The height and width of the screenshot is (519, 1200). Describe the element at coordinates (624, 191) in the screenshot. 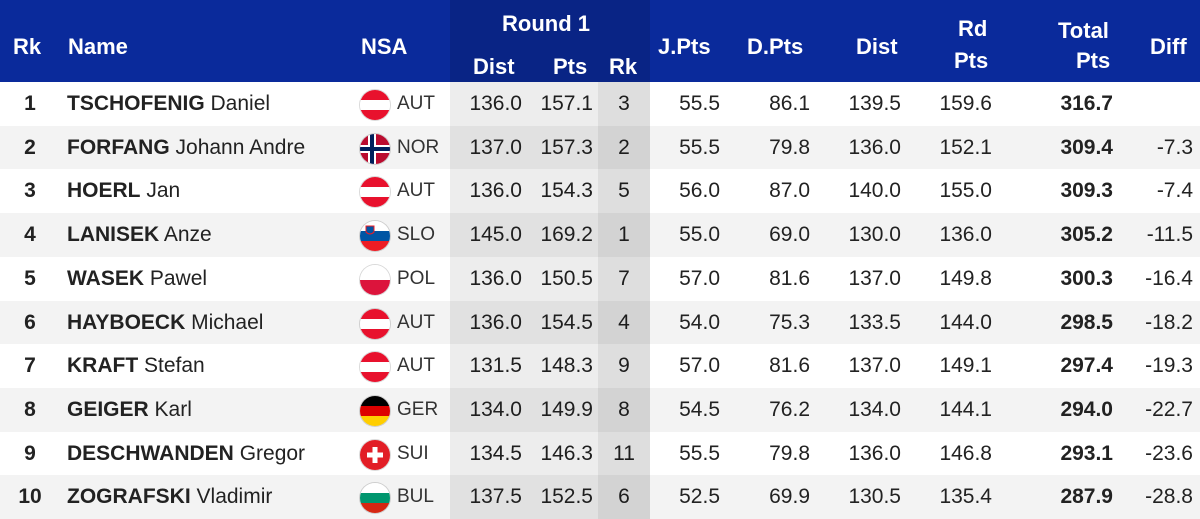

I see `round1-rank-cell: 5` at that location.